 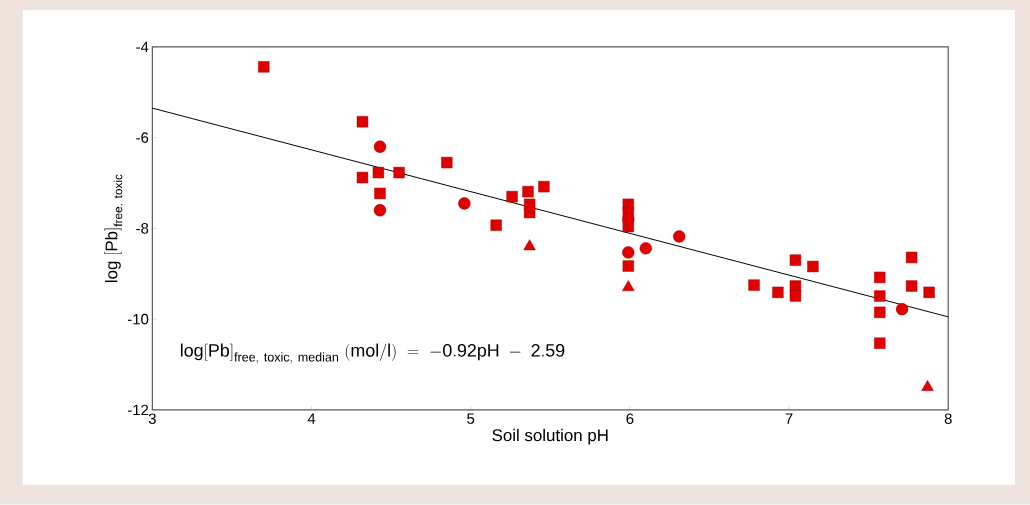 What do you see at coordinates (142, 228) in the screenshot?
I see `y-tick-label: -8` at bounding box center [142, 228].